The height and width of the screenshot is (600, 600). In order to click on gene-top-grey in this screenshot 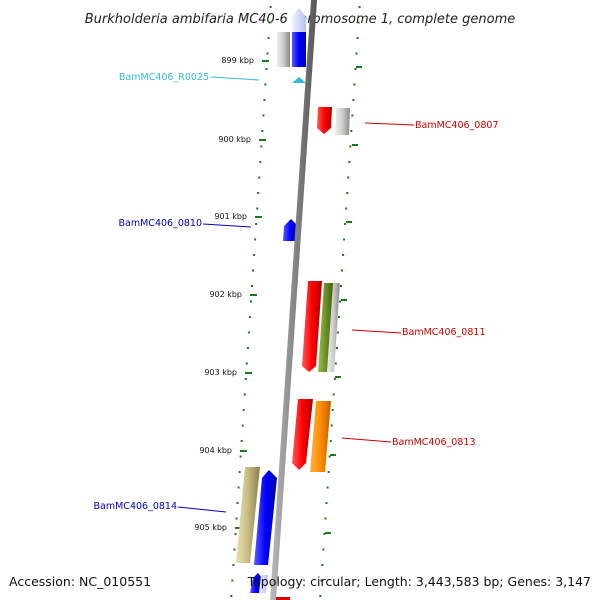, I will do `click(283, 49)`.